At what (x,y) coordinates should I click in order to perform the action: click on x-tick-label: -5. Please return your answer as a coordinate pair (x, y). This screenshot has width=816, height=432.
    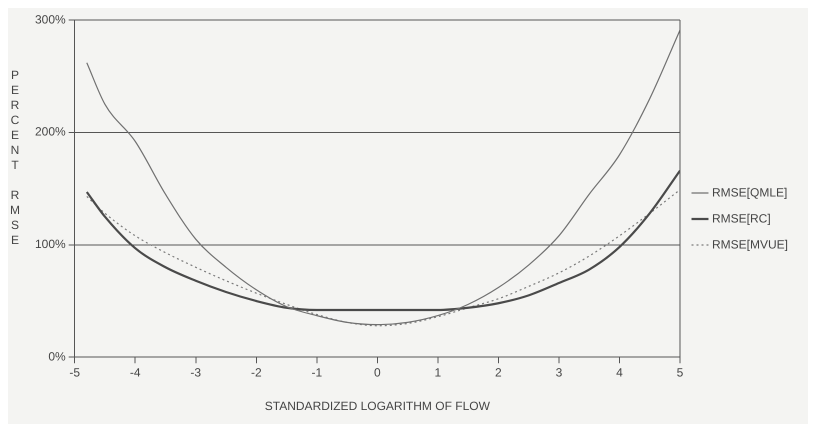
    Looking at the image, I should click on (74, 373).